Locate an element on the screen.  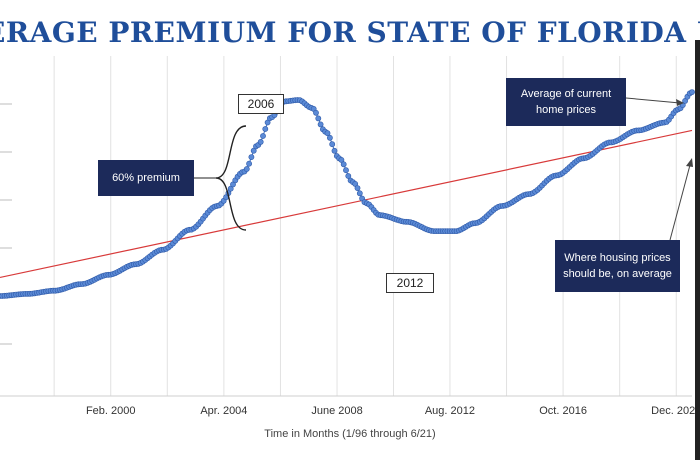
x-tick-label: Apr. 2004 is located at coordinates (224, 411).